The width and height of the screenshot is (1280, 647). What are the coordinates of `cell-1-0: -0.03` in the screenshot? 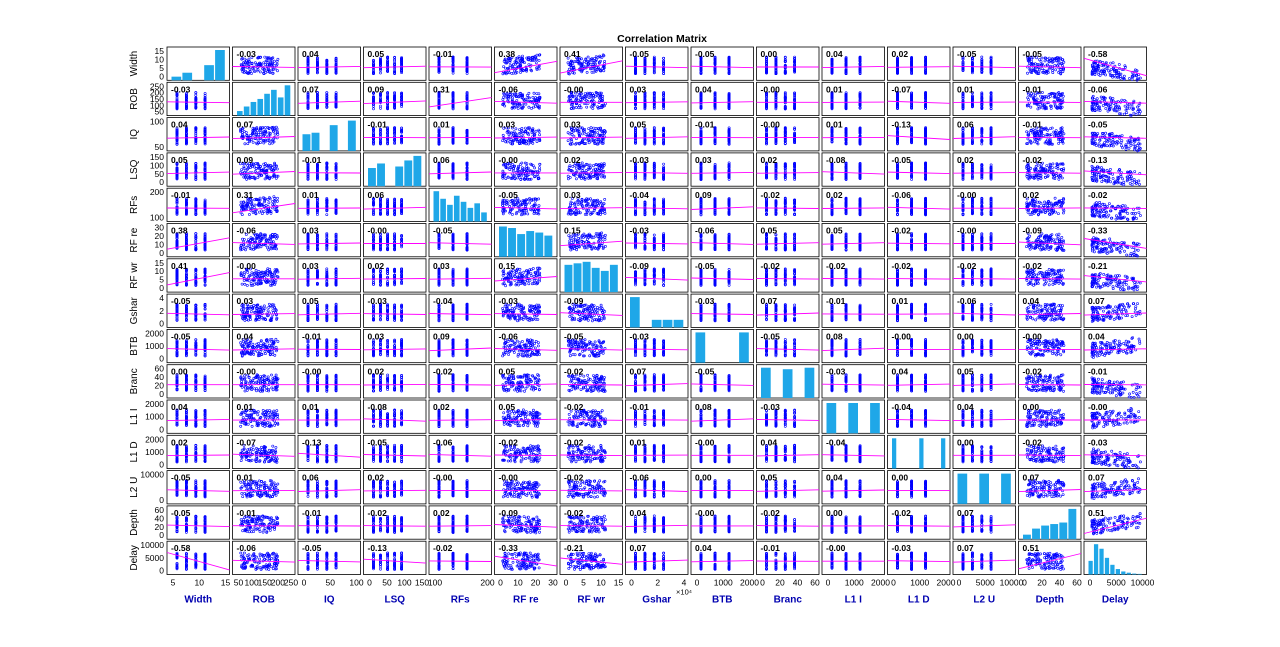 It's located at (198, 99).